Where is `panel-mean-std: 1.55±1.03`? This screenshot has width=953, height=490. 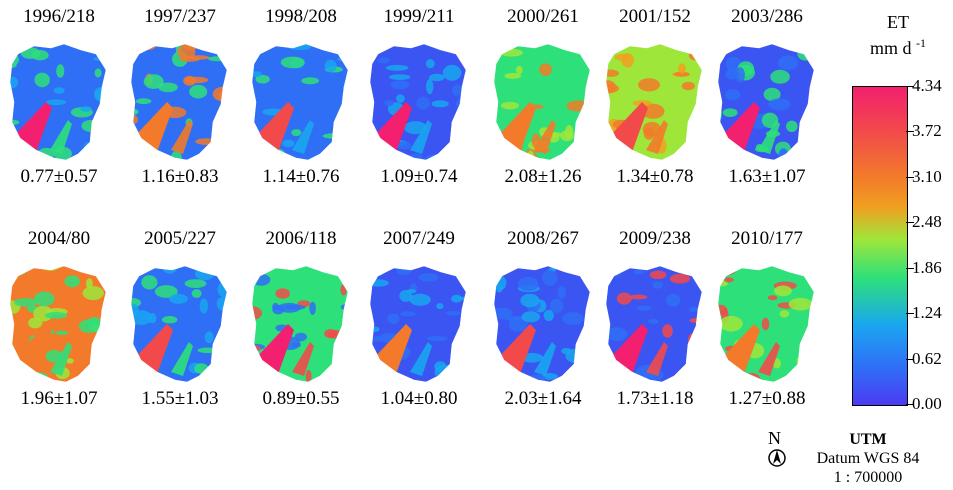
panel-mean-std: 1.55±1.03 is located at coordinates (180, 398).